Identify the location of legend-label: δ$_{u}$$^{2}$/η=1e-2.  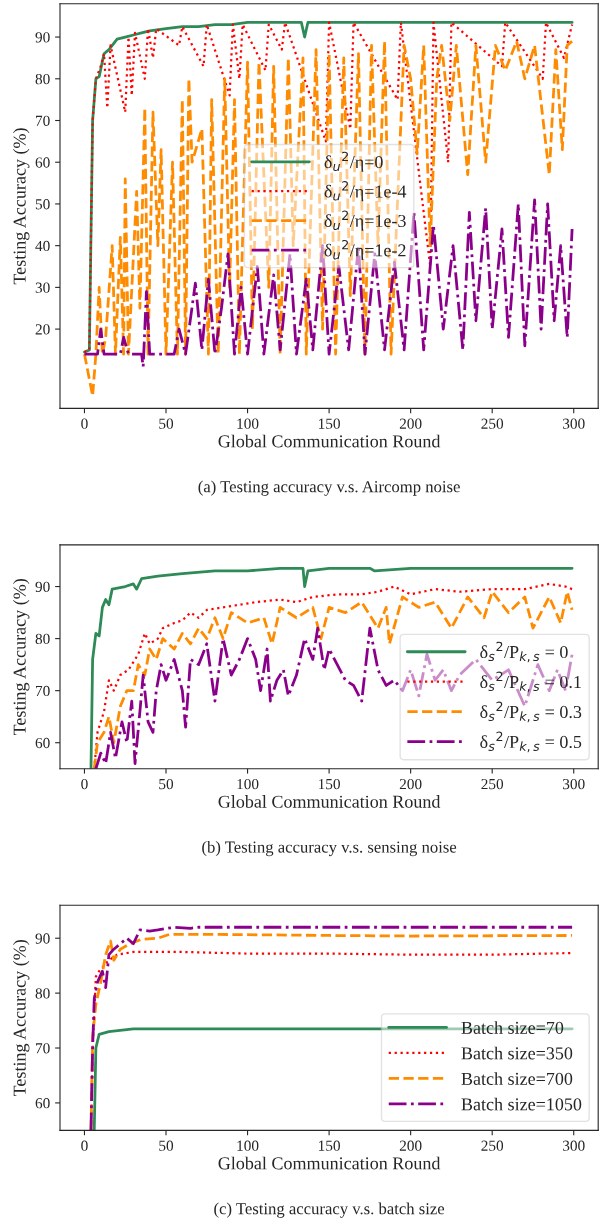
(365, 250).